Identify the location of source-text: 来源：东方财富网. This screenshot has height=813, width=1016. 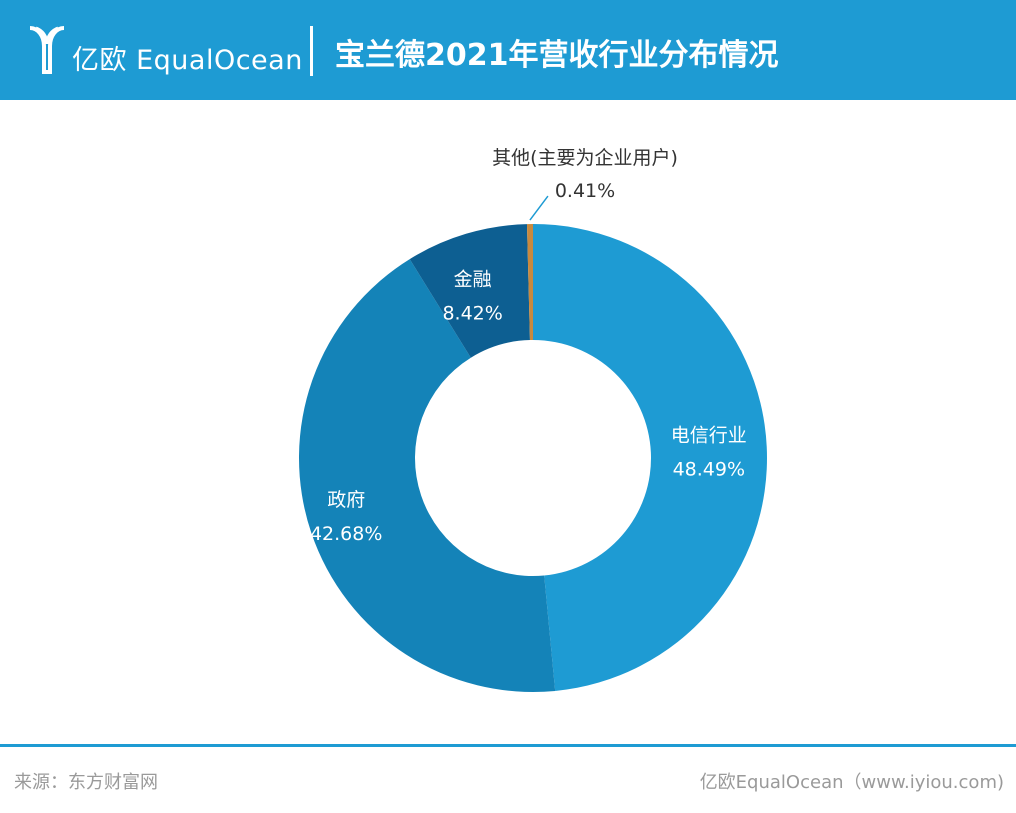
(86, 782).